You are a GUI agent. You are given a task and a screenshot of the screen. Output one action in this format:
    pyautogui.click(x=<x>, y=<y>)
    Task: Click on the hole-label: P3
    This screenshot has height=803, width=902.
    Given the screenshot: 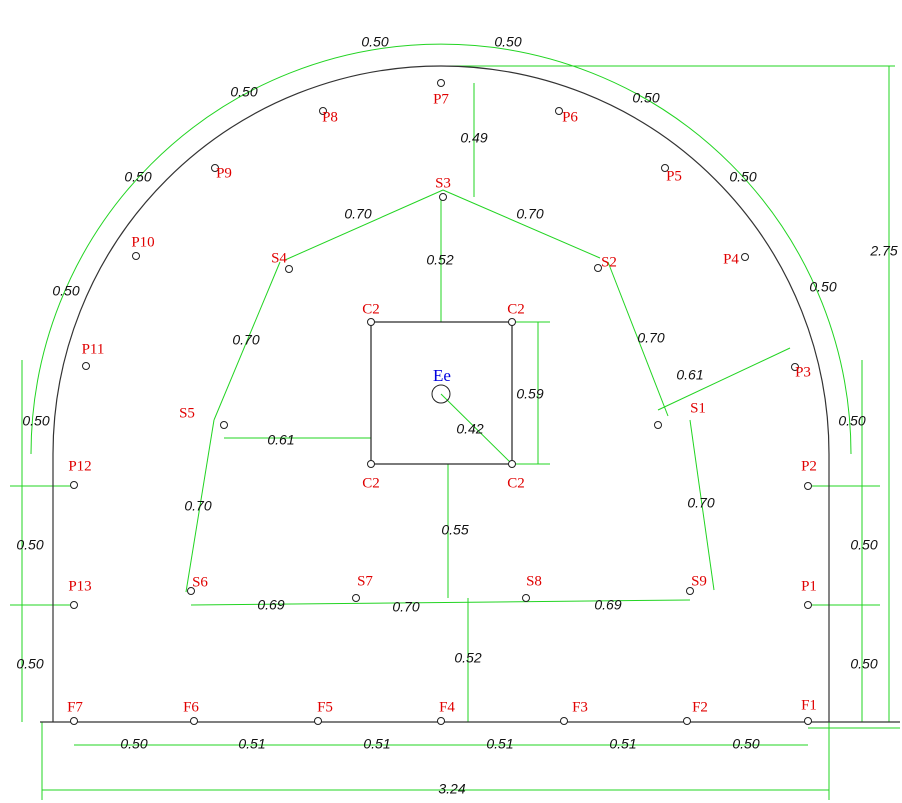 What is the action you would take?
    pyautogui.click(x=803, y=372)
    